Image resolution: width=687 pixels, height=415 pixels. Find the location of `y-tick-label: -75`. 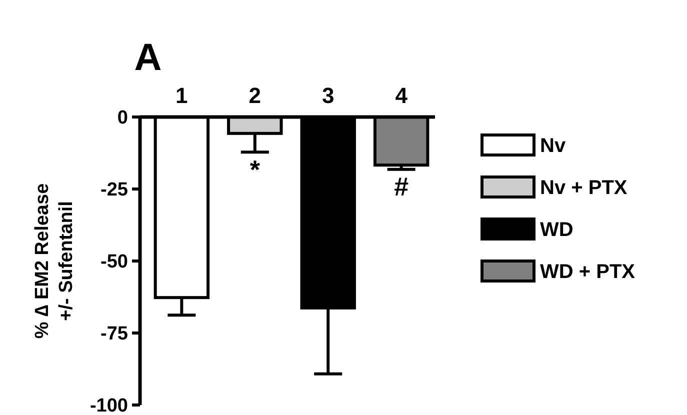

y-tick-label: -75 is located at coordinates (114, 334).